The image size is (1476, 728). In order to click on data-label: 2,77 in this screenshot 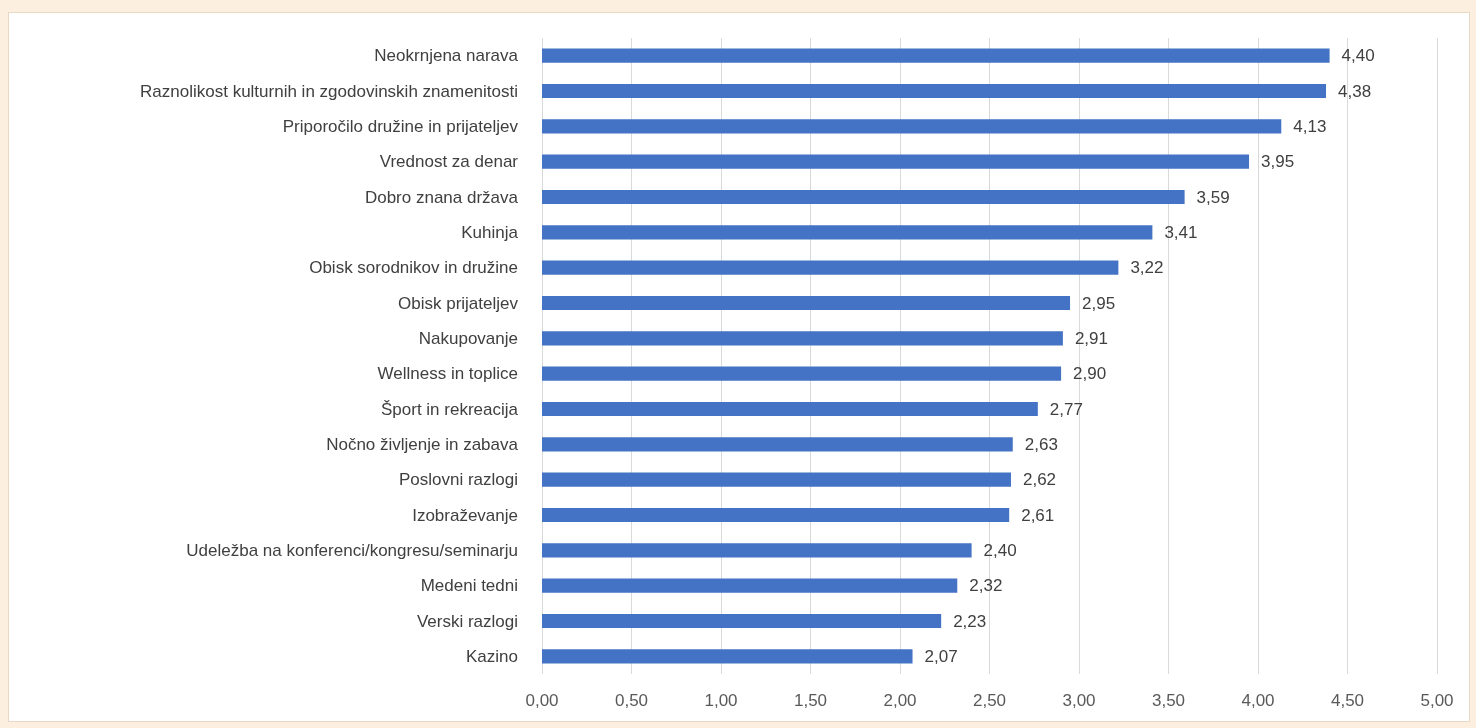, I will do `click(1066, 409)`.